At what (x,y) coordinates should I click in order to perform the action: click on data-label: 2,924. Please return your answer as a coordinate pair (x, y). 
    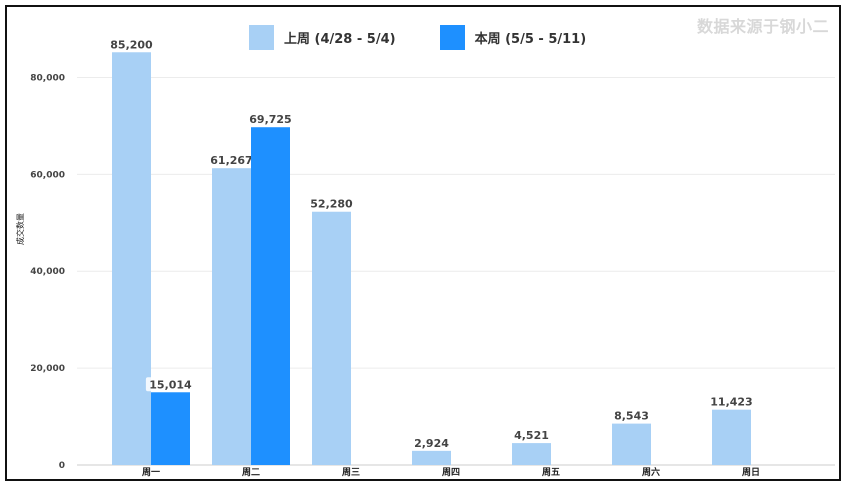
    Looking at the image, I should click on (431, 443).